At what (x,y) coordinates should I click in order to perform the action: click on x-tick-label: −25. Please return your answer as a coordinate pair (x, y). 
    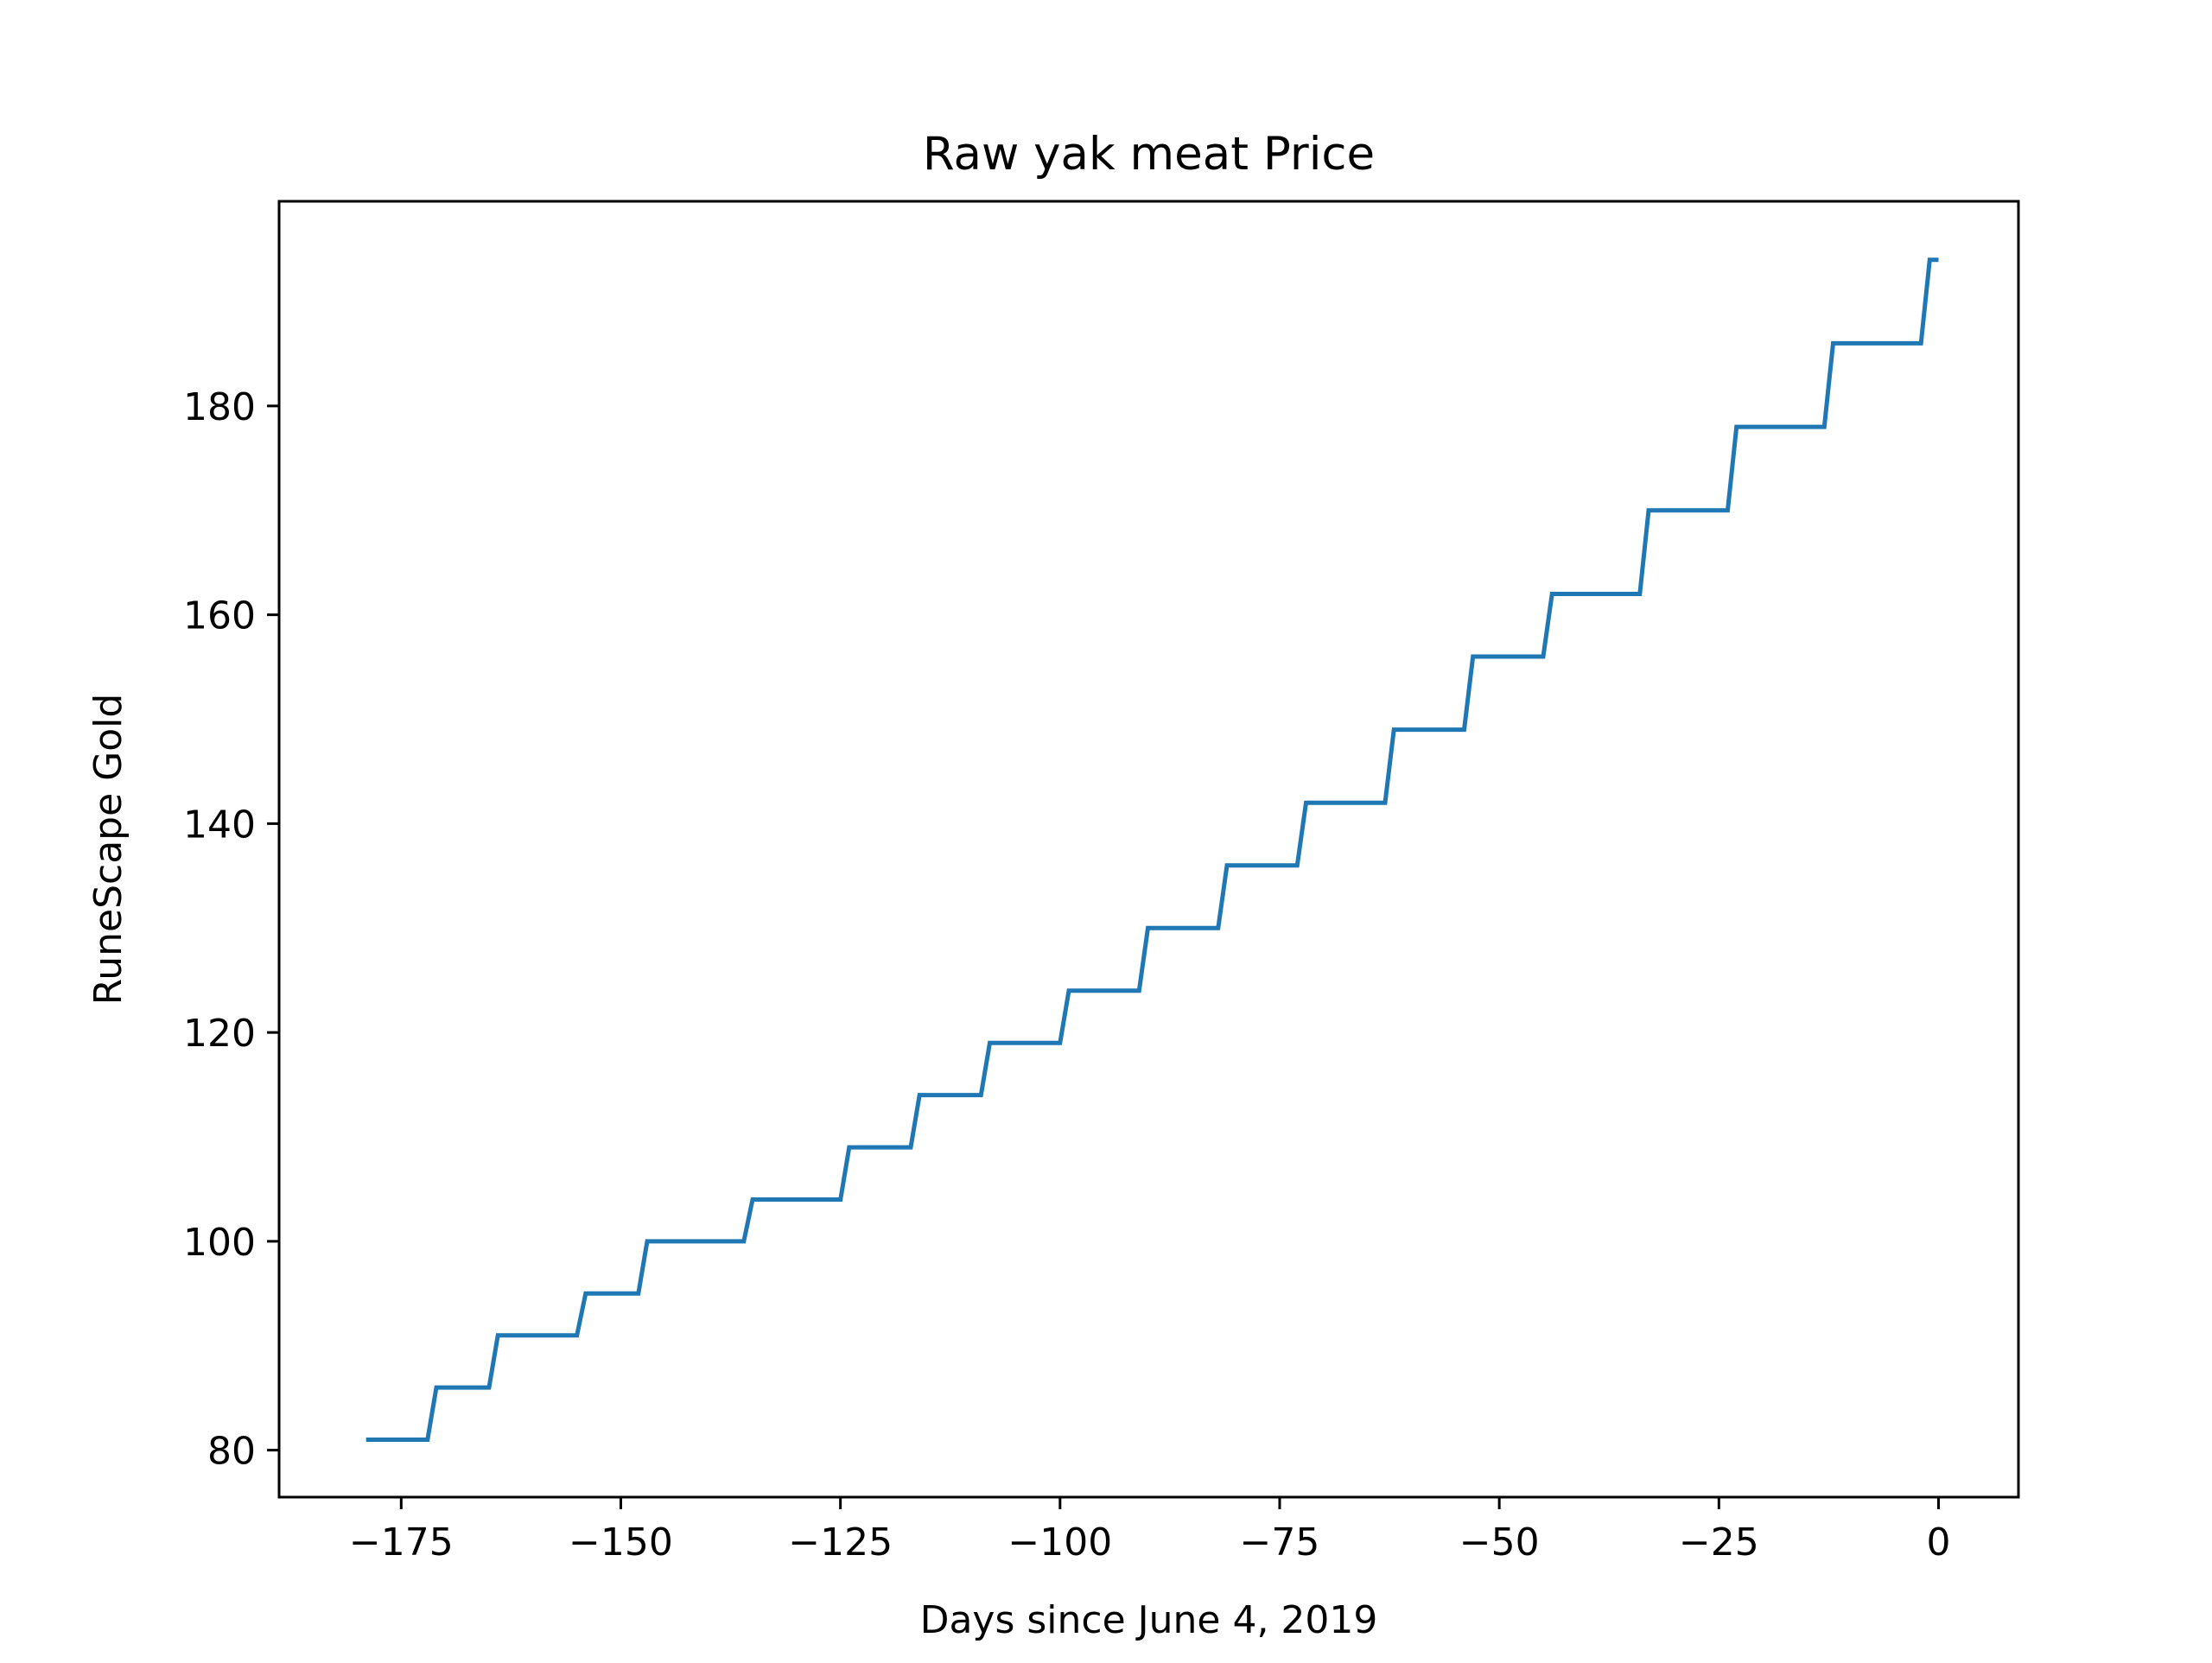
    Looking at the image, I should click on (1719, 1543).